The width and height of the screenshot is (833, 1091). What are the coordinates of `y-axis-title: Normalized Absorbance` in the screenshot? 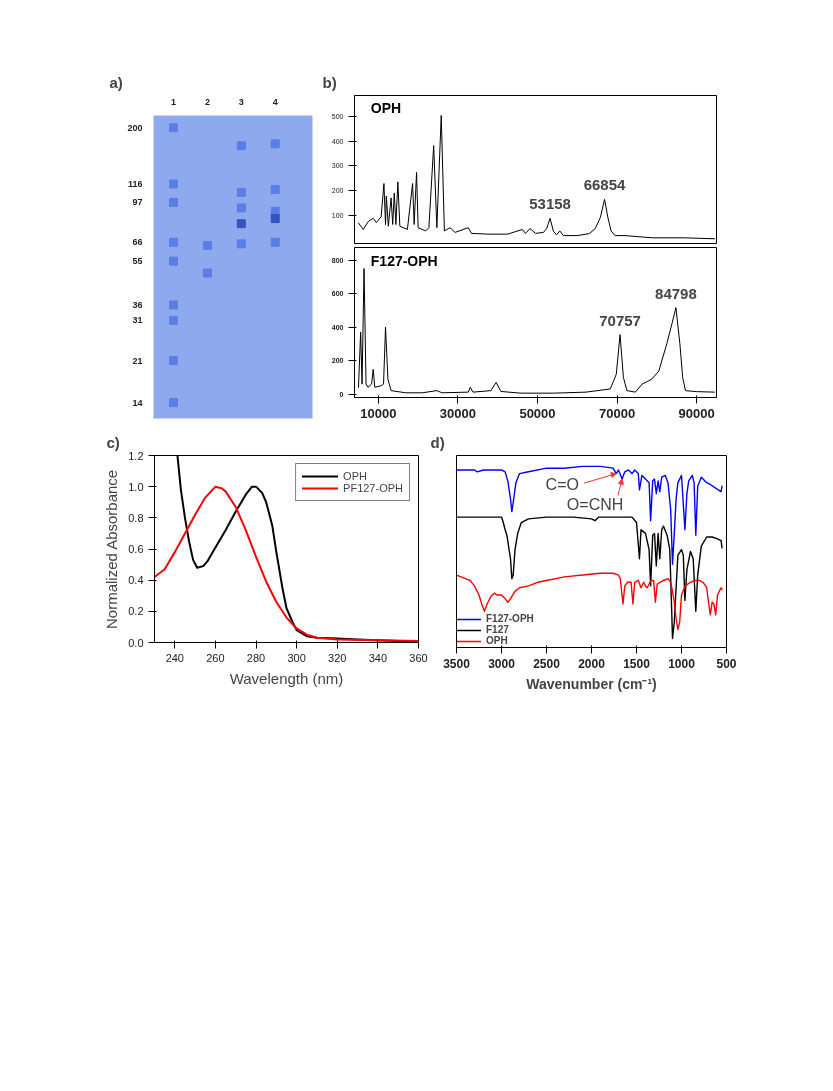 It's located at (112, 549).